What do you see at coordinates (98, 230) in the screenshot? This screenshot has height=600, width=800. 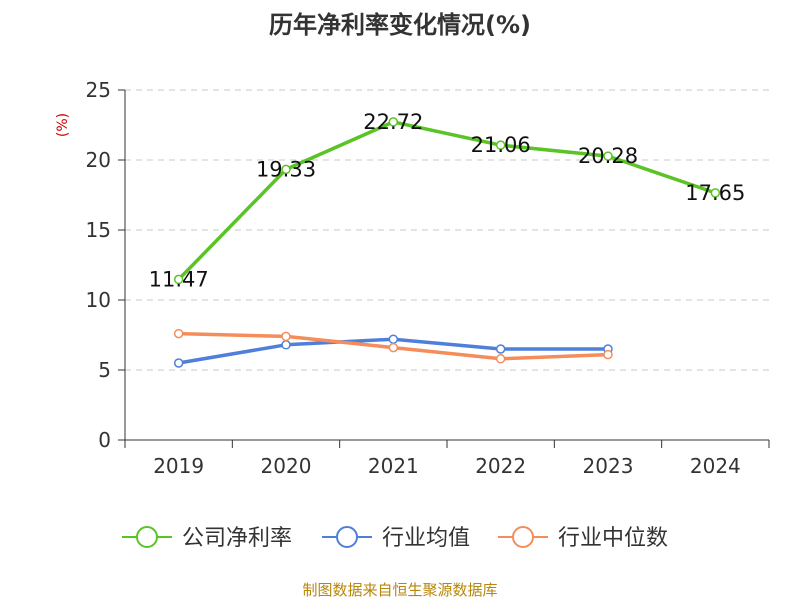 I see `y-tick-label: 15` at bounding box center [98, 230].